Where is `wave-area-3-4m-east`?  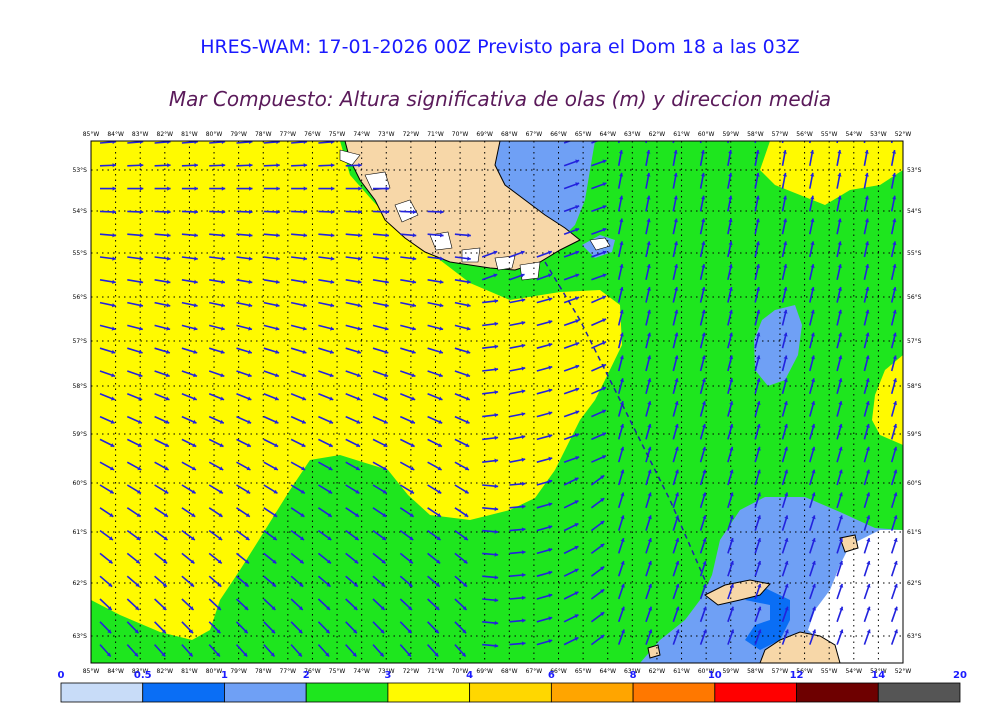 wave-area-3-4m-east is located at coordinates (887, 400).